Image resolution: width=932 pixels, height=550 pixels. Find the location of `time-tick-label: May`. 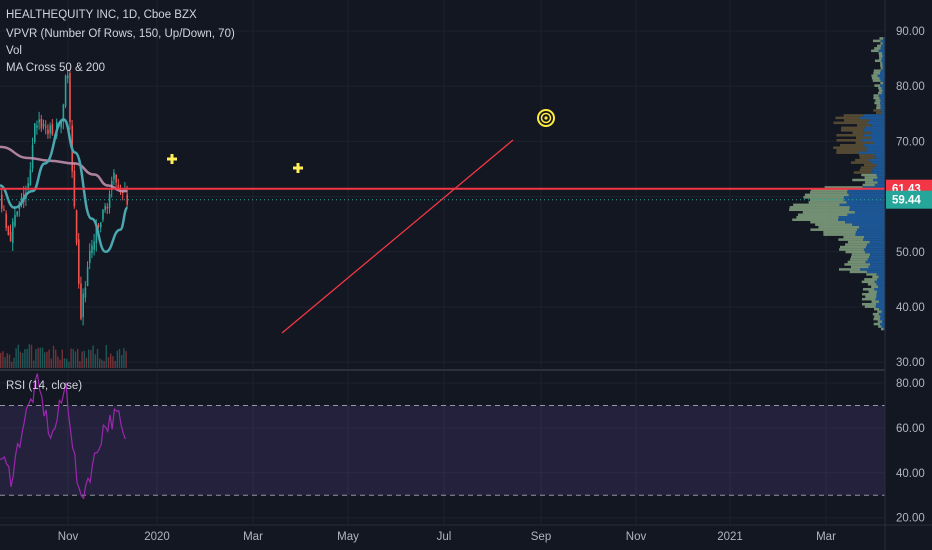

time-tick-label: May is located at coordinates (348, 537).